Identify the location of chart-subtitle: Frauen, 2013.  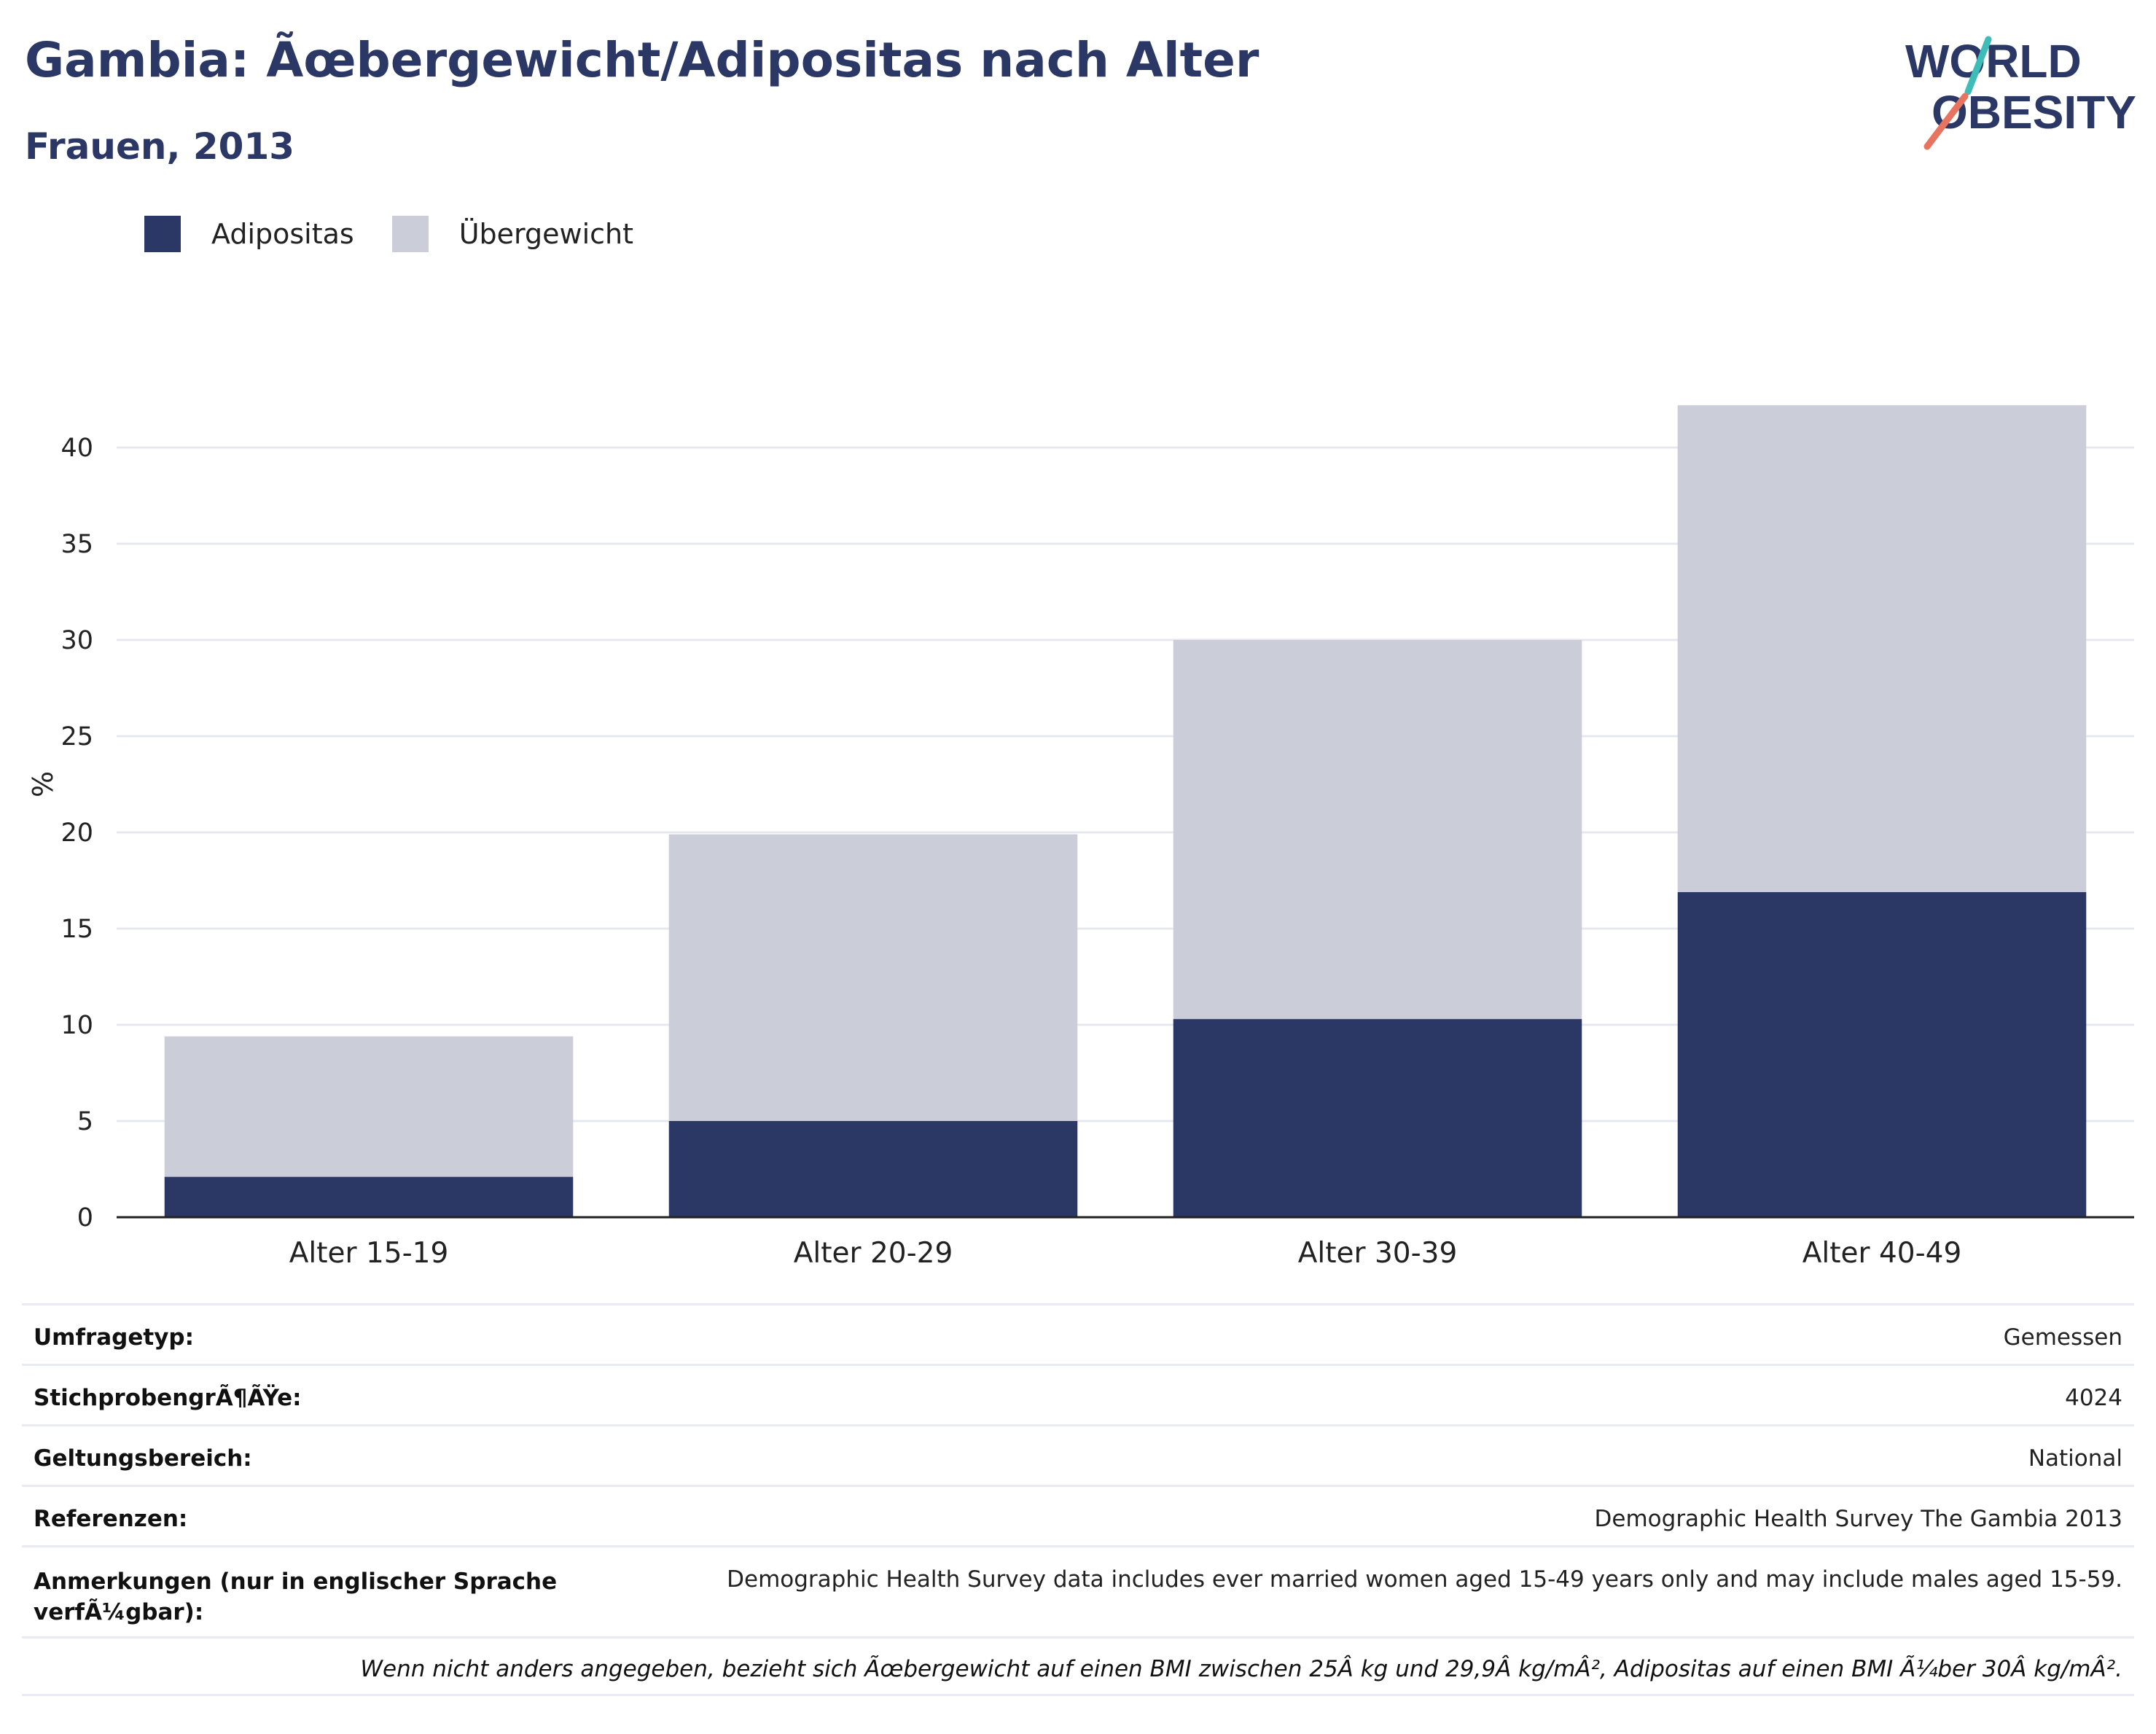
(160, 146).